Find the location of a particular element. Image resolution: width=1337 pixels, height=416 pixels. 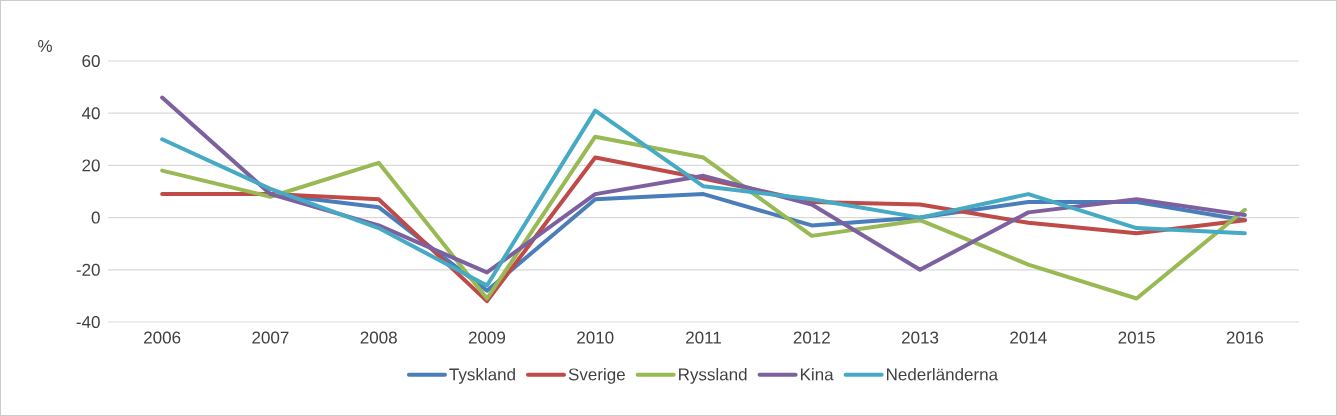

legend-label: Tyskland is located at coordinates (482, 375).